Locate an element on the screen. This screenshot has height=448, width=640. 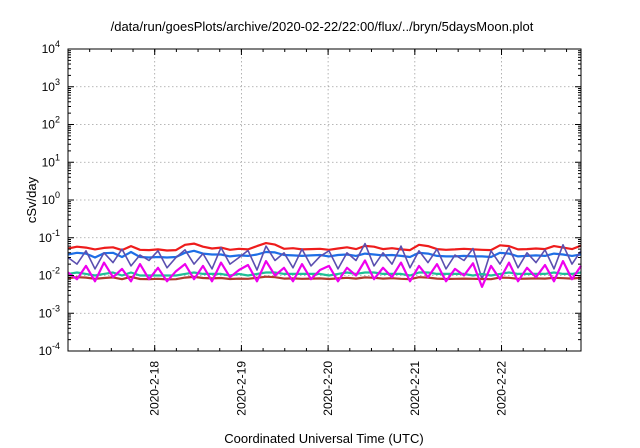
y-tick-label: 10⁰ is located at coordinates (51, 198).